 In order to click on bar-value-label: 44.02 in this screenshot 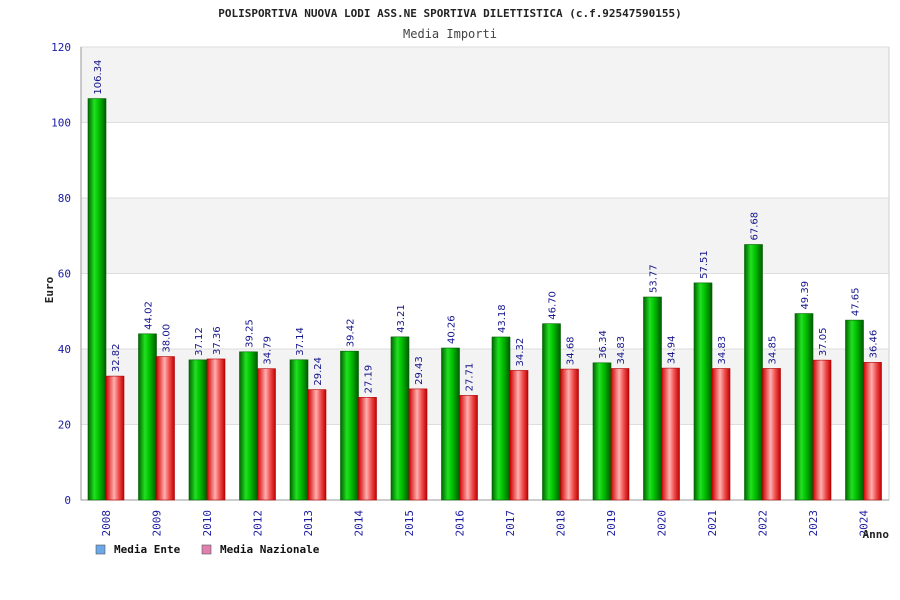, I will do `click(149, 315)`.